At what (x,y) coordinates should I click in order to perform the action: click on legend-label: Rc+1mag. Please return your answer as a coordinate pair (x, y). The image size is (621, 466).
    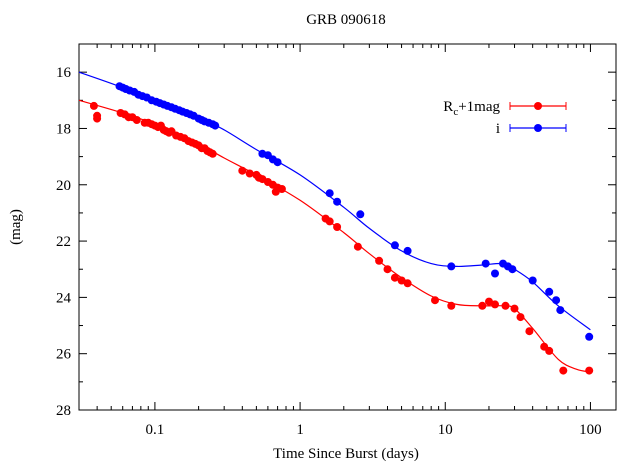
    Looking at the image, I should click on (471, 108).